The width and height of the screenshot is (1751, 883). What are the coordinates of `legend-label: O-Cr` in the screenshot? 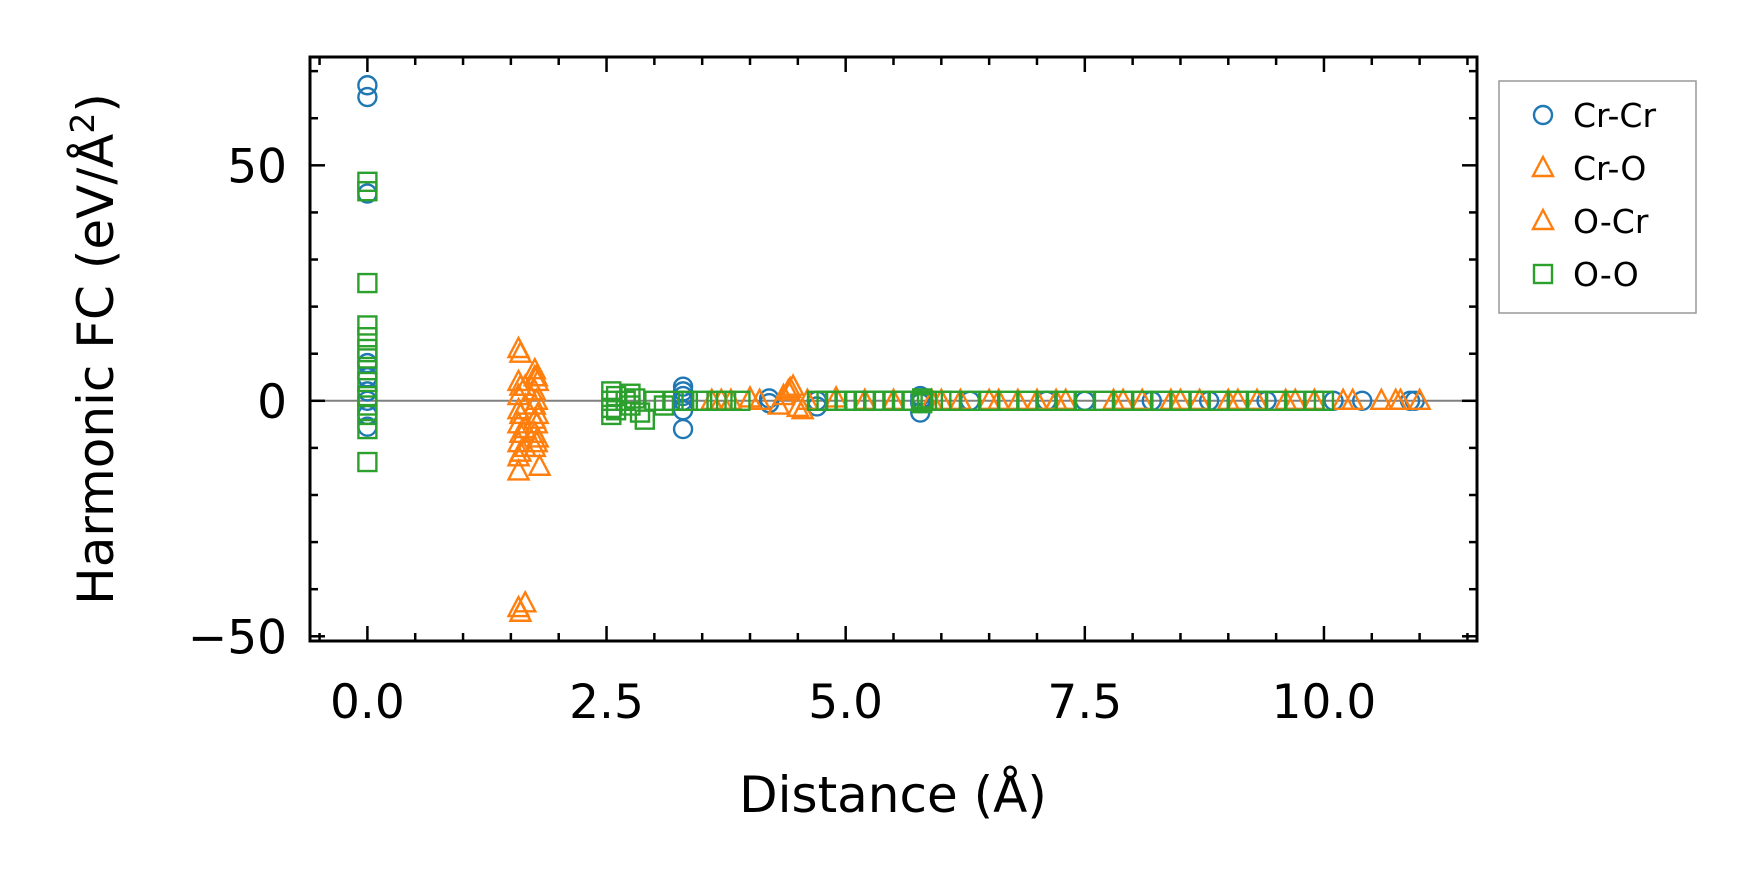 It's located at (1611, 221).